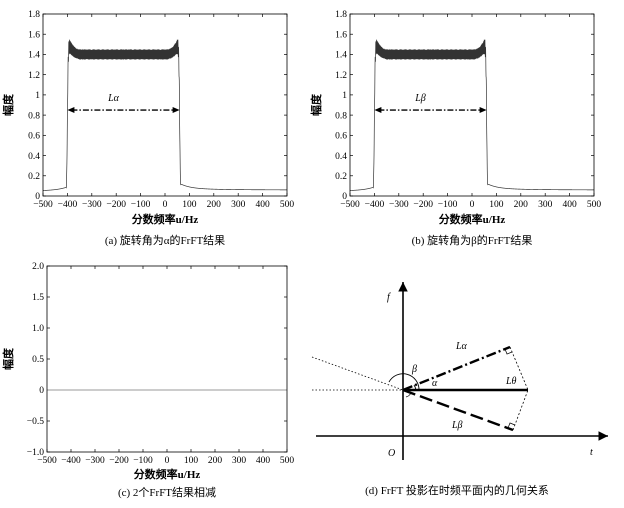  What do you see at coordinates (344, 197) in the screenshot?
I see `panel-b-ytick-label-0: 0` at bounding box center [344, 197].